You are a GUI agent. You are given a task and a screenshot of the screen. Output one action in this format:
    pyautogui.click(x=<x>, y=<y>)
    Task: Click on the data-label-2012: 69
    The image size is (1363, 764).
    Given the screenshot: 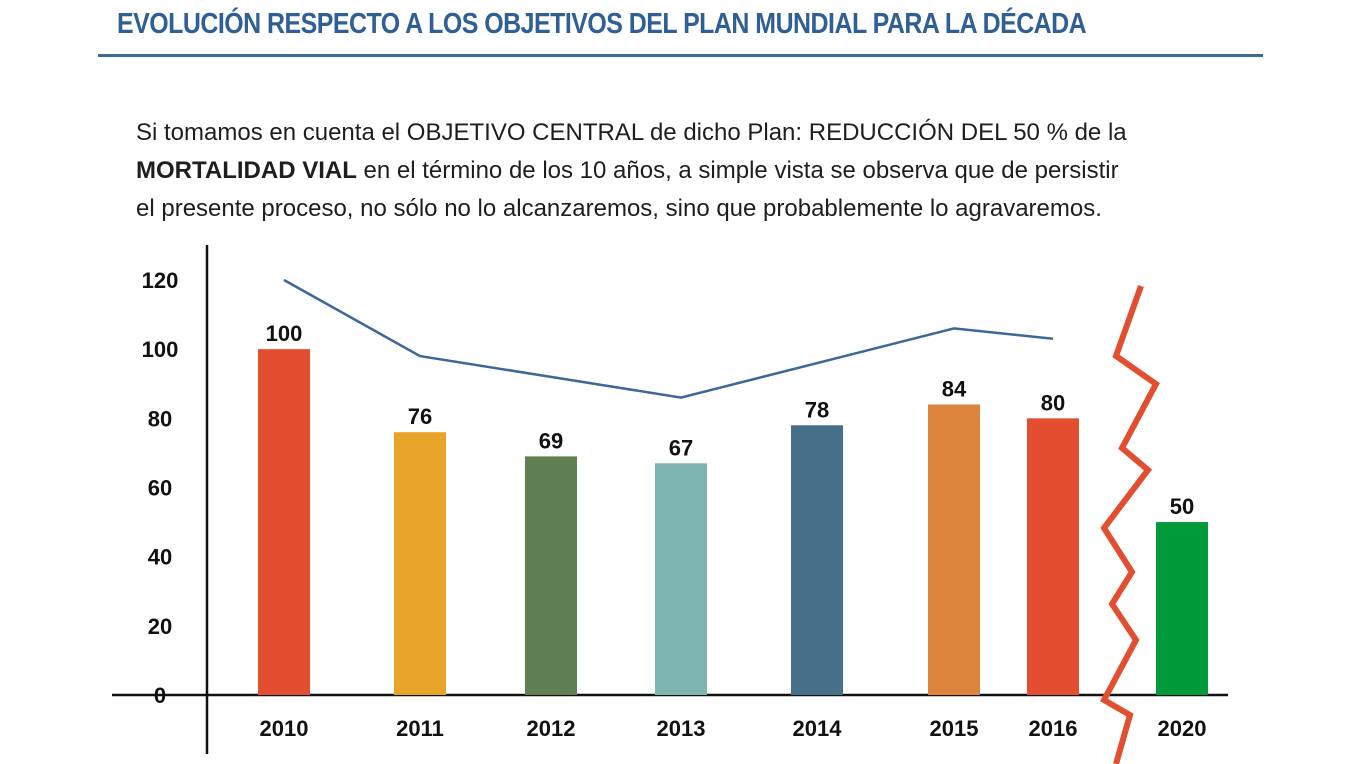 What is the action you would take?
    pyautogui.click(x=551, y=440)
    